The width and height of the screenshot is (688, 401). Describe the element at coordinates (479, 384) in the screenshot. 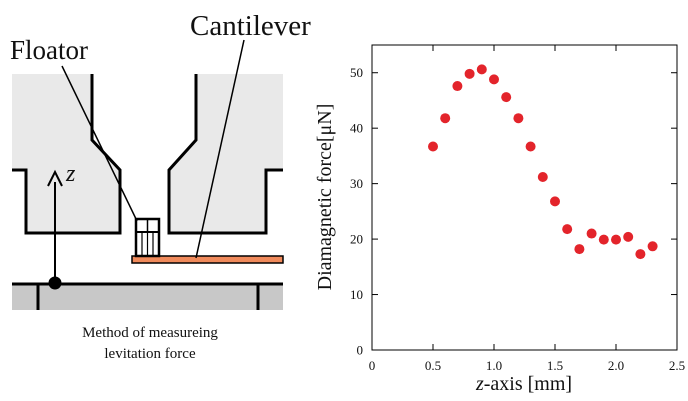

I see `x-axis-title-italic: z` at that location.